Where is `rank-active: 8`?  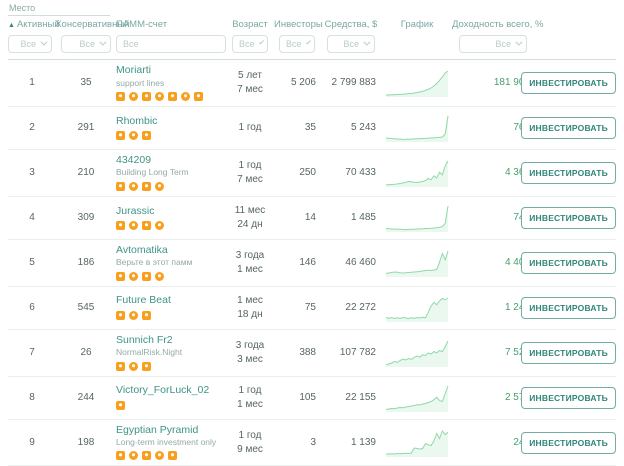 rank-active: 8 is located at coordinates (32, 398).